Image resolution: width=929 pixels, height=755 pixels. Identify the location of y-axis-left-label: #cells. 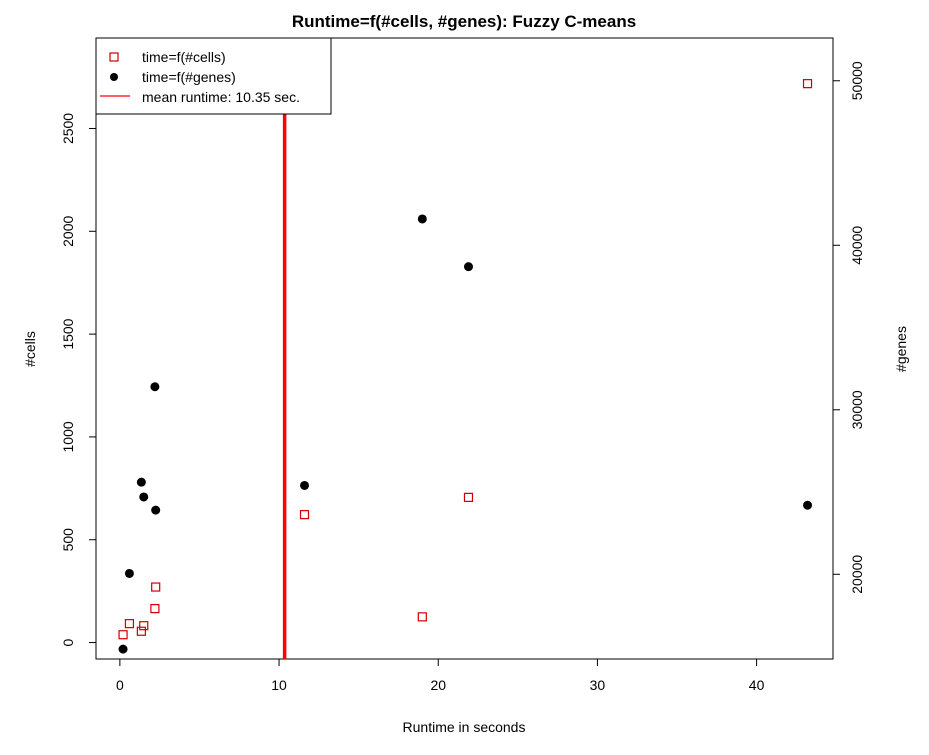
(30, 349).